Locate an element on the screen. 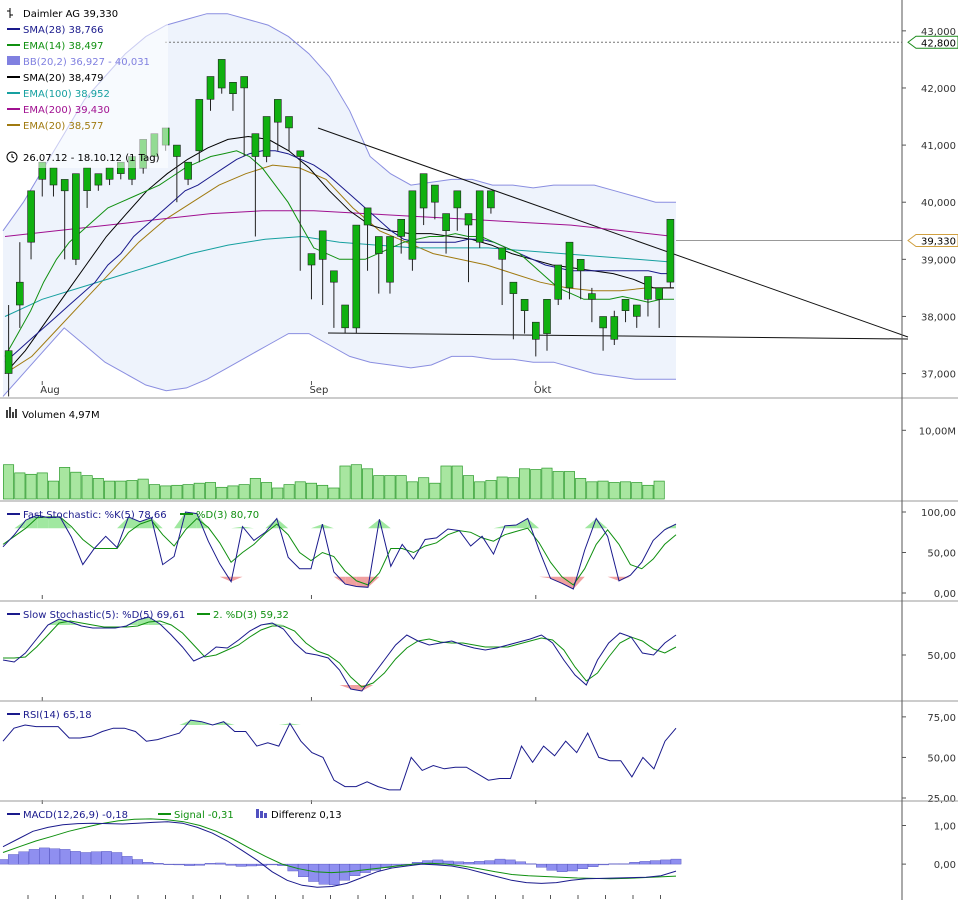 The height and width of the screenshot is (904, 958). rsi-panel: 75,00 50,00 25,00 RSI(14) 65,18 is located at coordinates (479, 757).